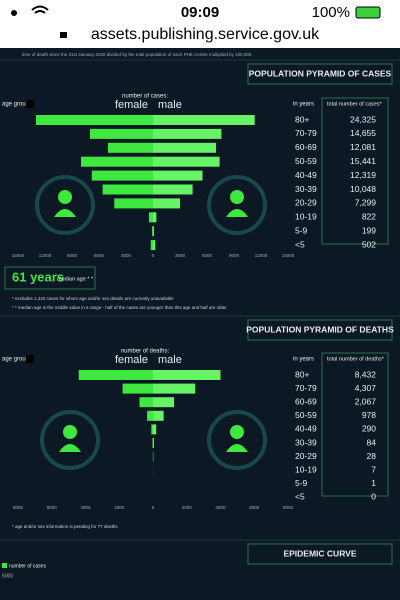 This screenshot has width=400, height=600. I want to click on total-value: 7,299, so click(366, 203).